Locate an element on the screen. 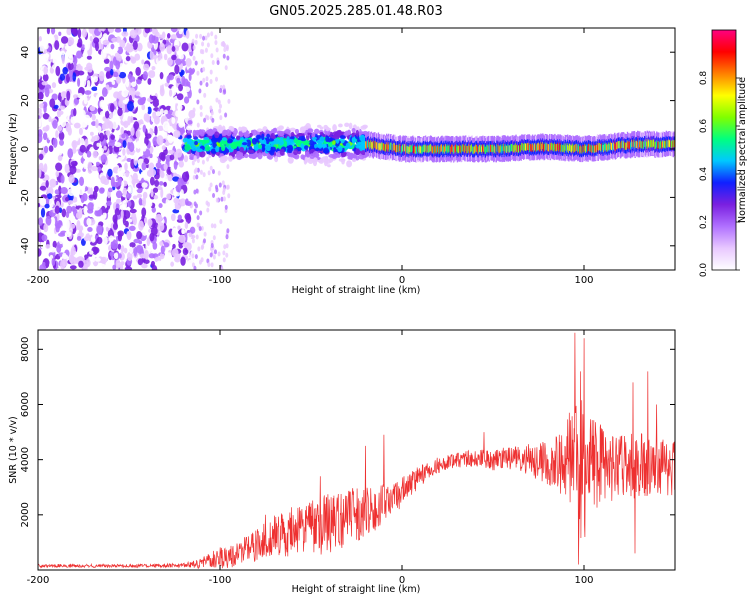 This screenshot has height=600, width=750. spectrogram-x-tick-label: -200 is located at coordinates (38, 280).